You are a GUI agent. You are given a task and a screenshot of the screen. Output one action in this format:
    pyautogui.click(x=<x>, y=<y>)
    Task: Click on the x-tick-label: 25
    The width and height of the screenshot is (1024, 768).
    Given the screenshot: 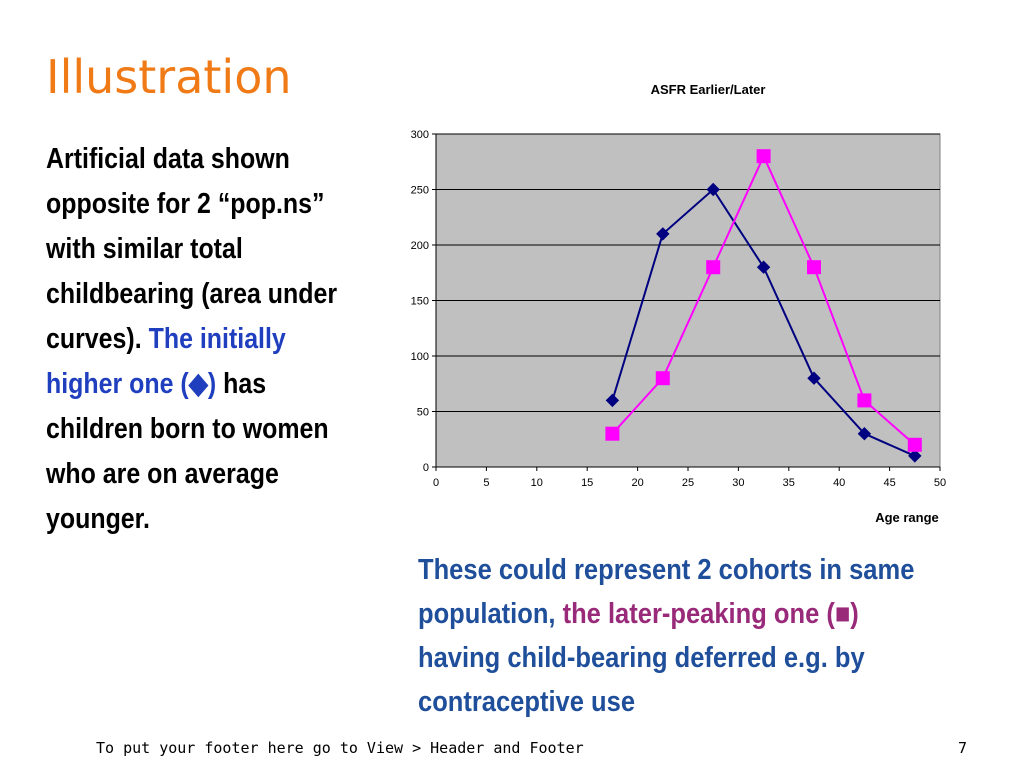 What is the action you would take?
    pyautogui.click(x=688, y=483)
    